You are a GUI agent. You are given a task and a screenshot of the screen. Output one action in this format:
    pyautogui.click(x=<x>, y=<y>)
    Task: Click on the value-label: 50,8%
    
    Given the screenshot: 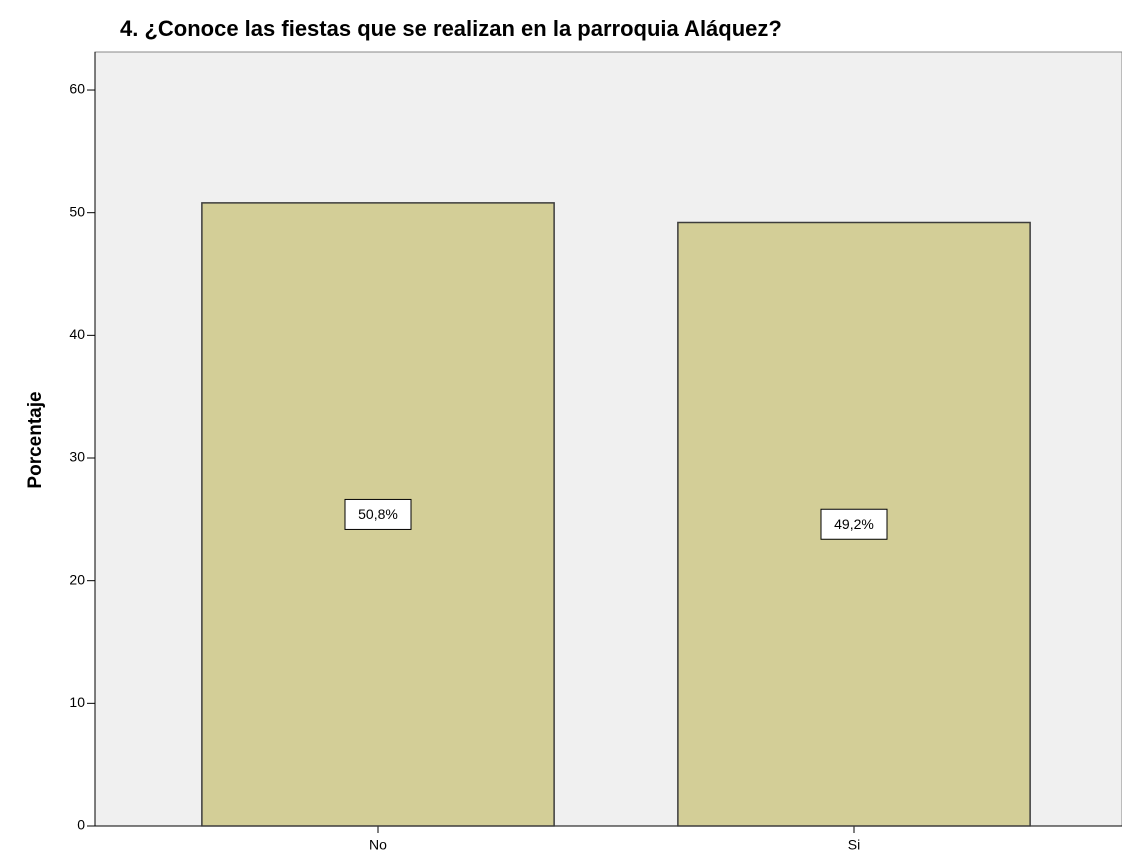 What is the action you would take?
    pyautogui.click(x=378, y=514)
    